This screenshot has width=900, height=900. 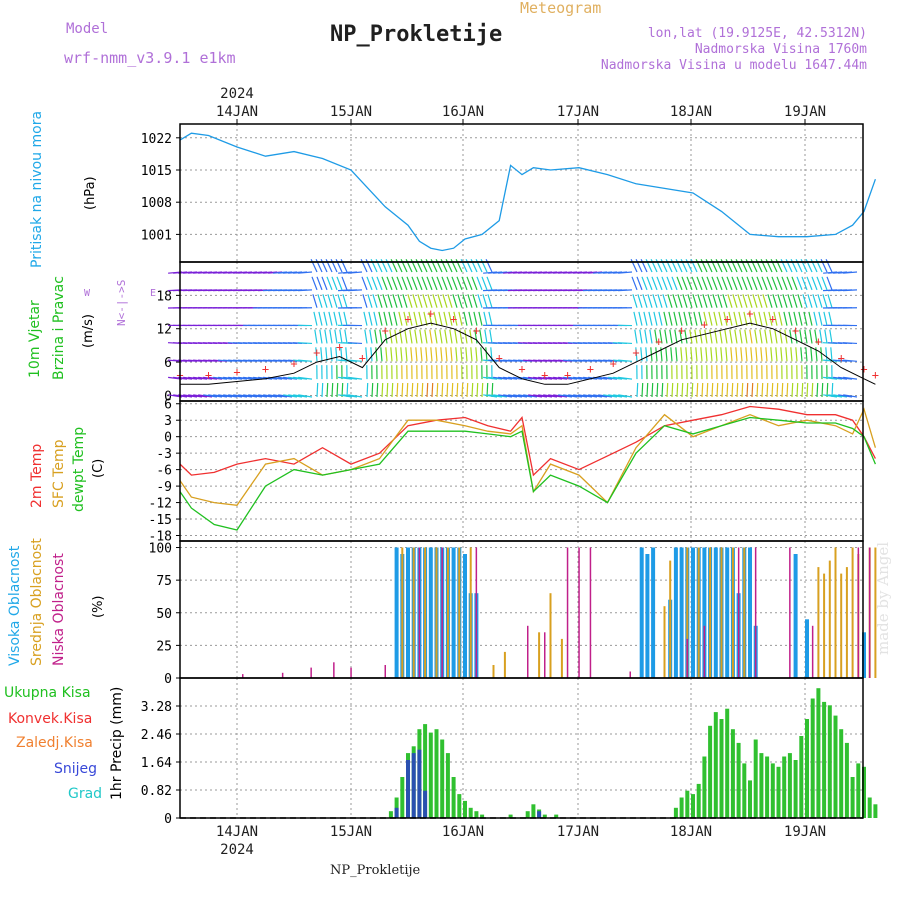 What do you see at coordinates (168, 363) in the screenshot?
I see `y-tick-label: 6` at bounding box center [168, 363].